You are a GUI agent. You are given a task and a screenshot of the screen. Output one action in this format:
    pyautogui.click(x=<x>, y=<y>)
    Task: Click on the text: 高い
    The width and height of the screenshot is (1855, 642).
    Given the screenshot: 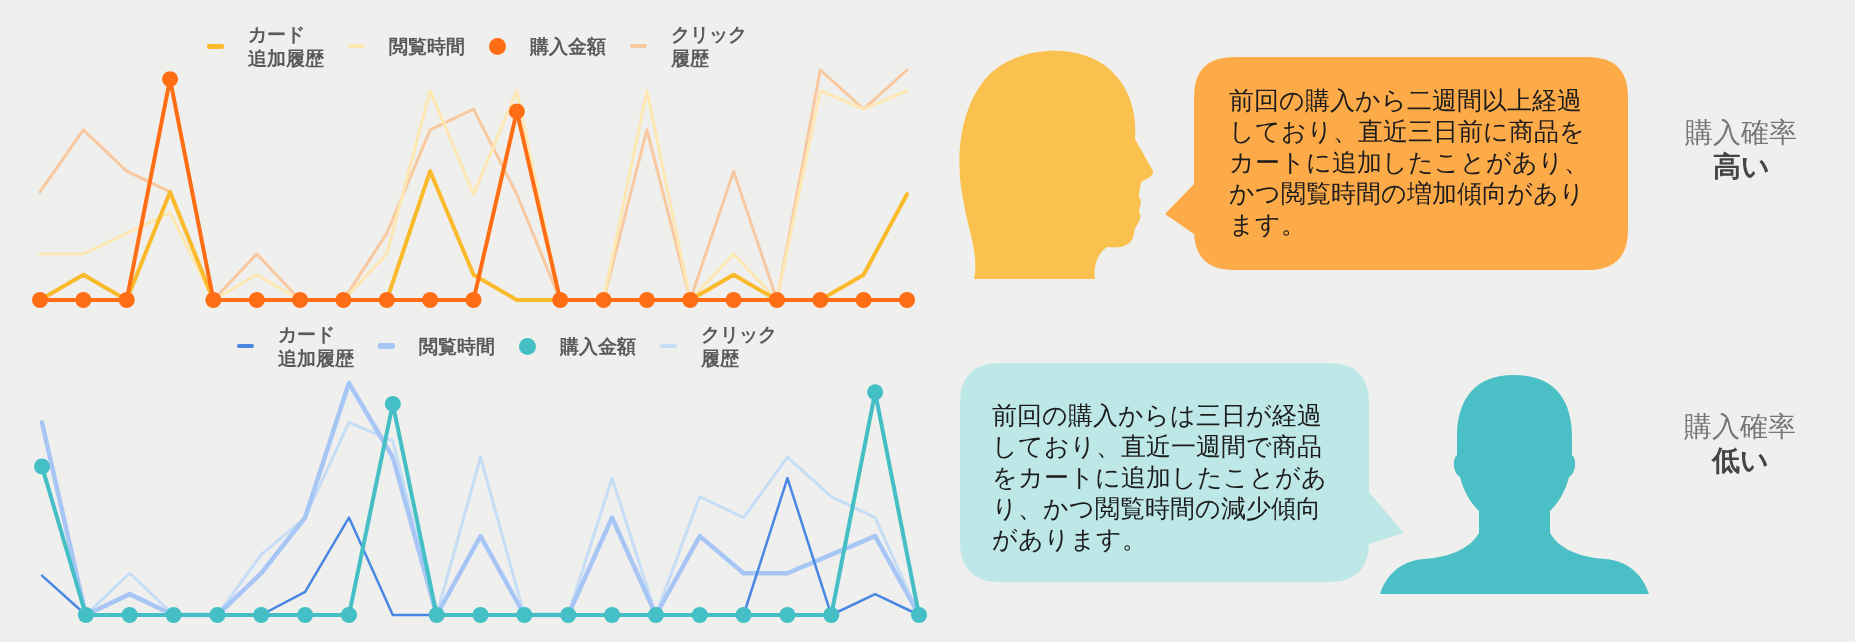 What is the action you would take?
    pyautogui.click(x=1741, y=166)
    